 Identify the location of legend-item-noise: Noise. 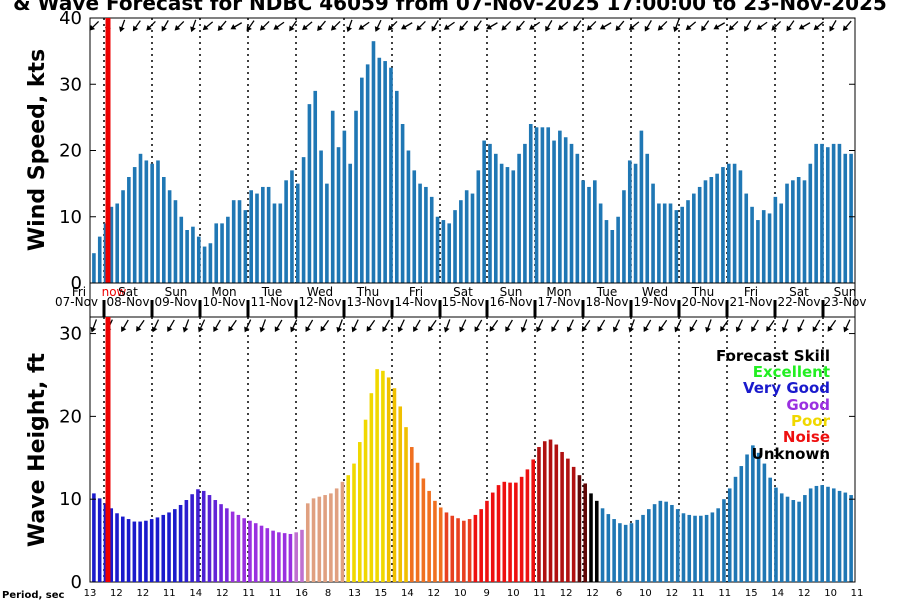
(806, 437).